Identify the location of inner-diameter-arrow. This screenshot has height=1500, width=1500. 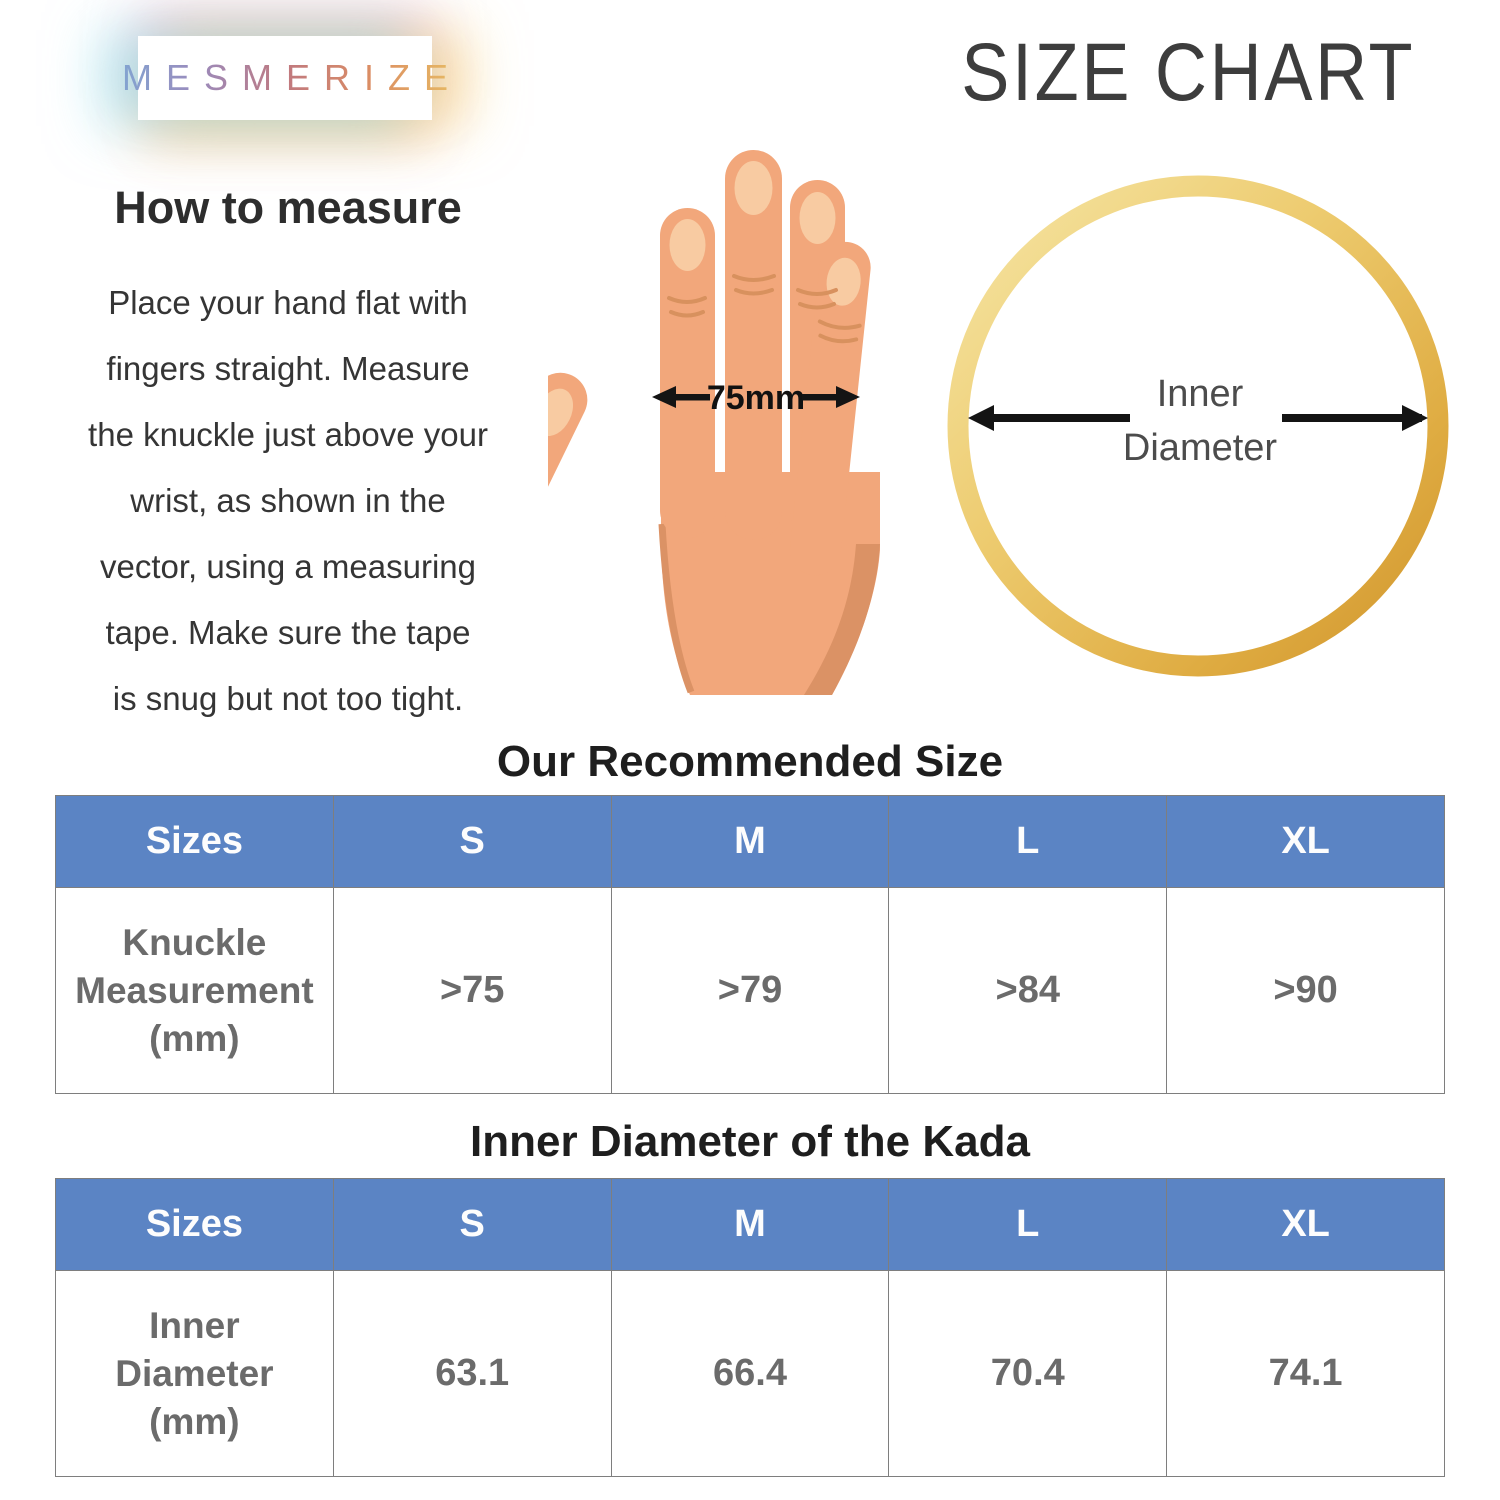
(1198, 418).